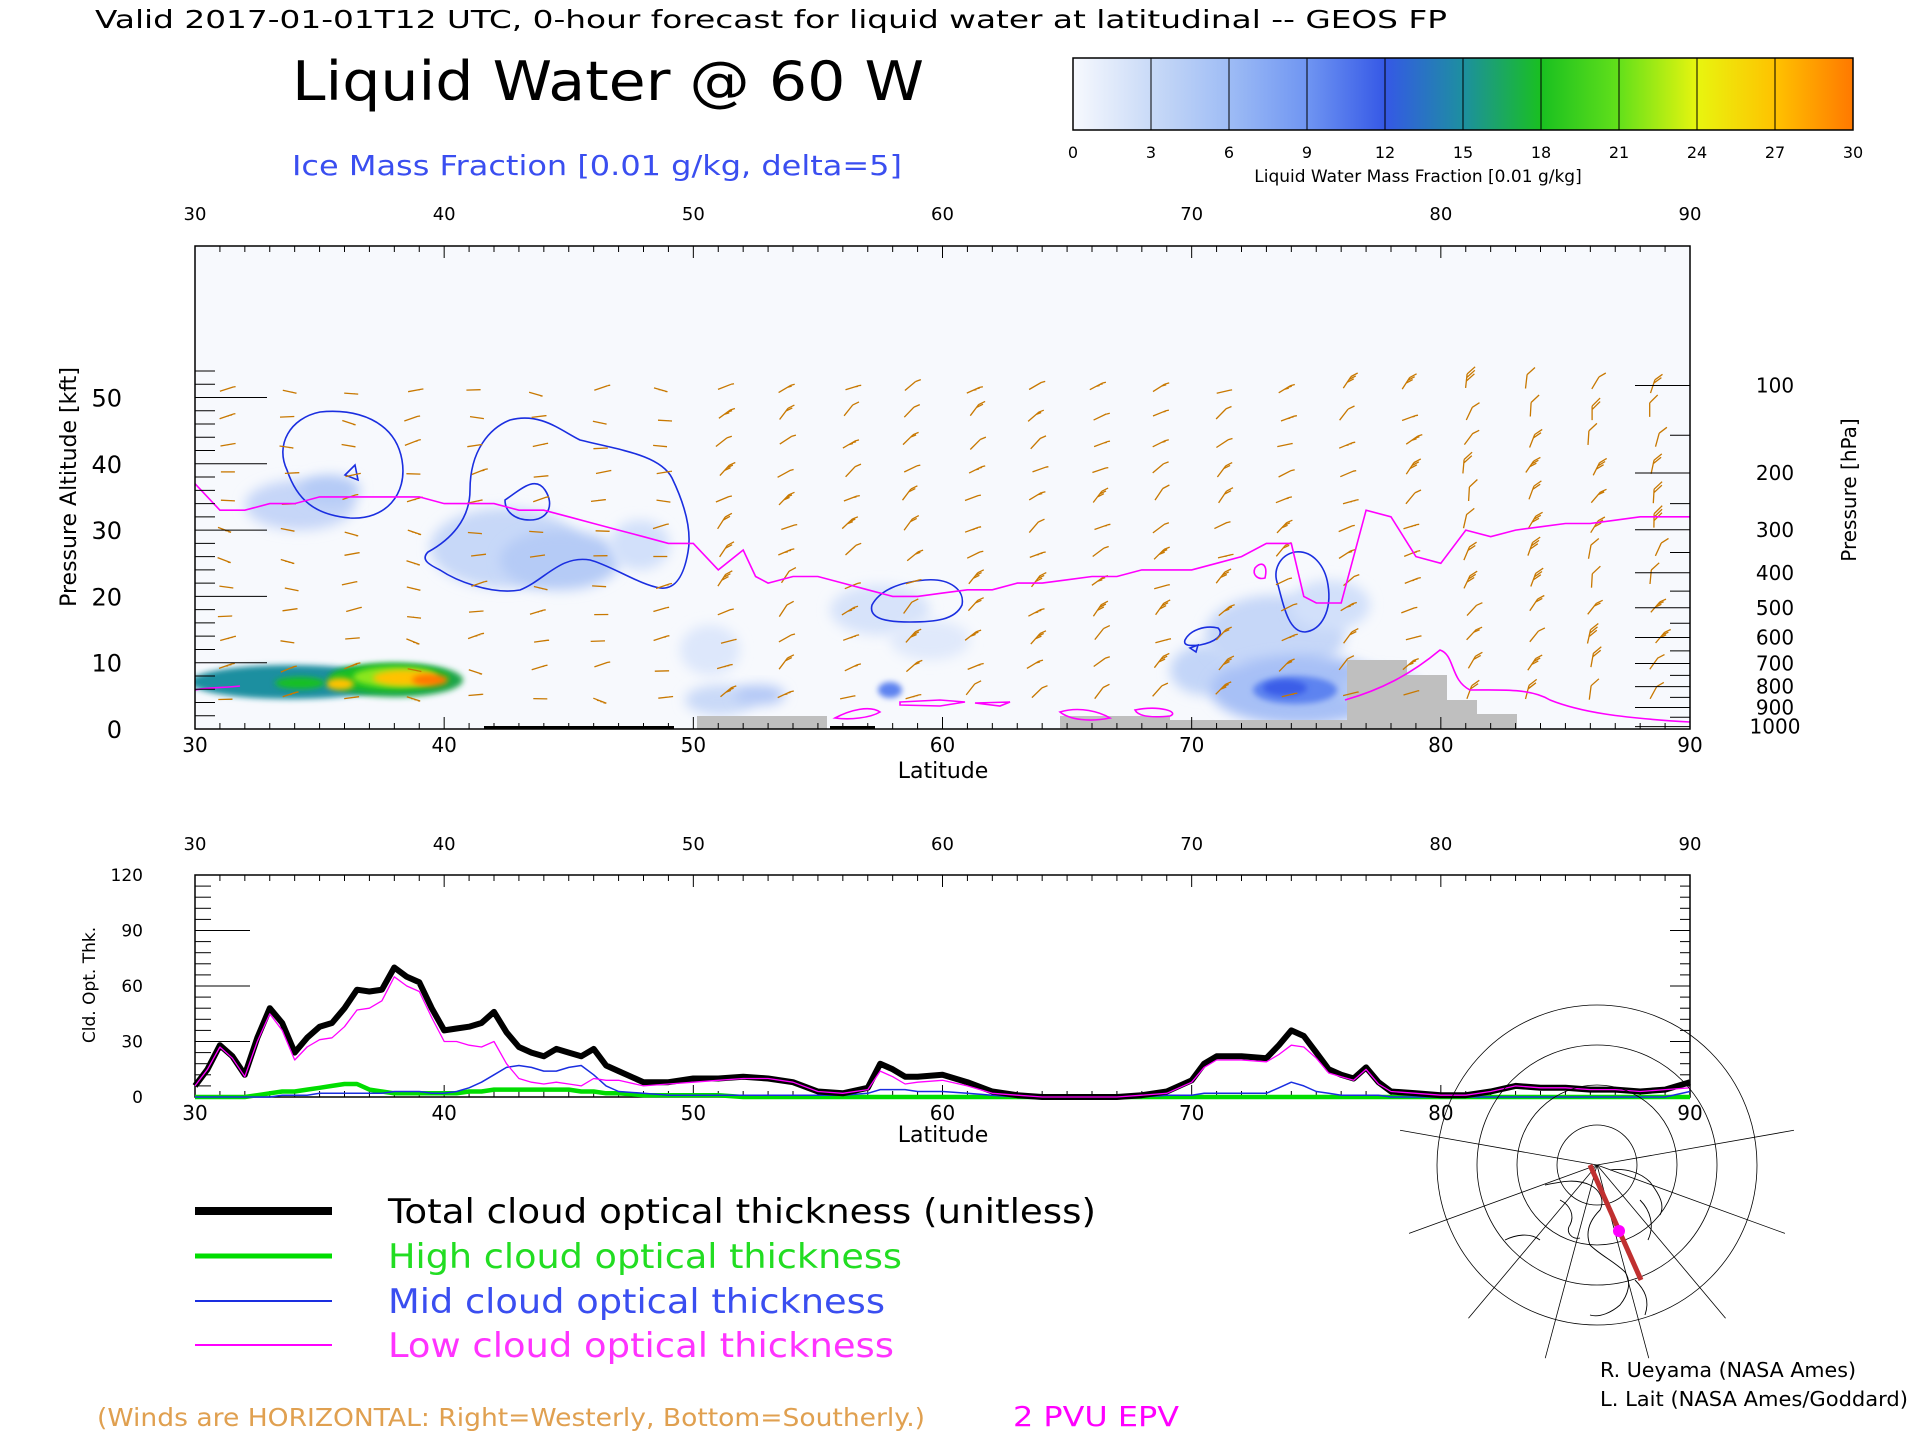 Image resolution: width=1920 pixels, height=1440 pixels. I want to click on upper-right-tick-label: 400, so click(1775, 573).